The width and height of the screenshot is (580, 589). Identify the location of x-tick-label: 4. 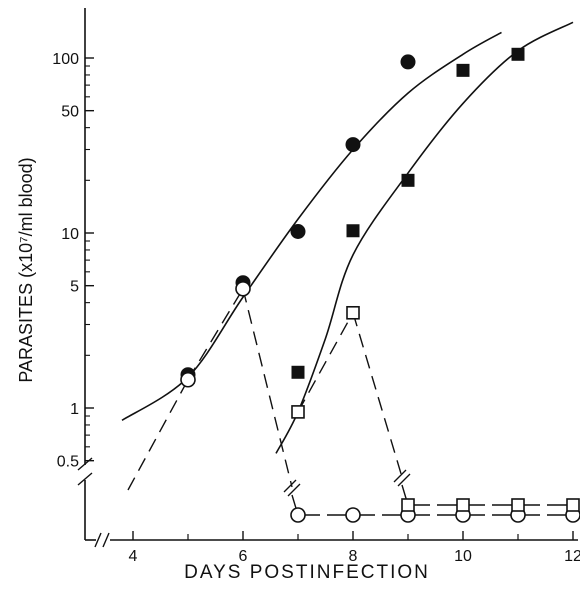
(133, 556).